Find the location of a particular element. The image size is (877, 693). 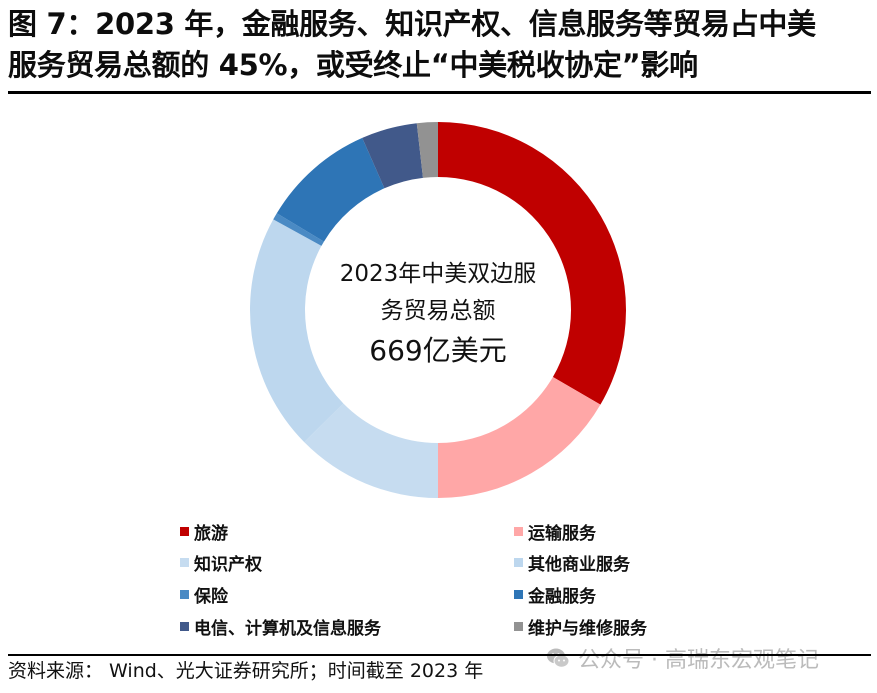

legend-label: 维护与维修服务 is located at coordinates (587, 628).